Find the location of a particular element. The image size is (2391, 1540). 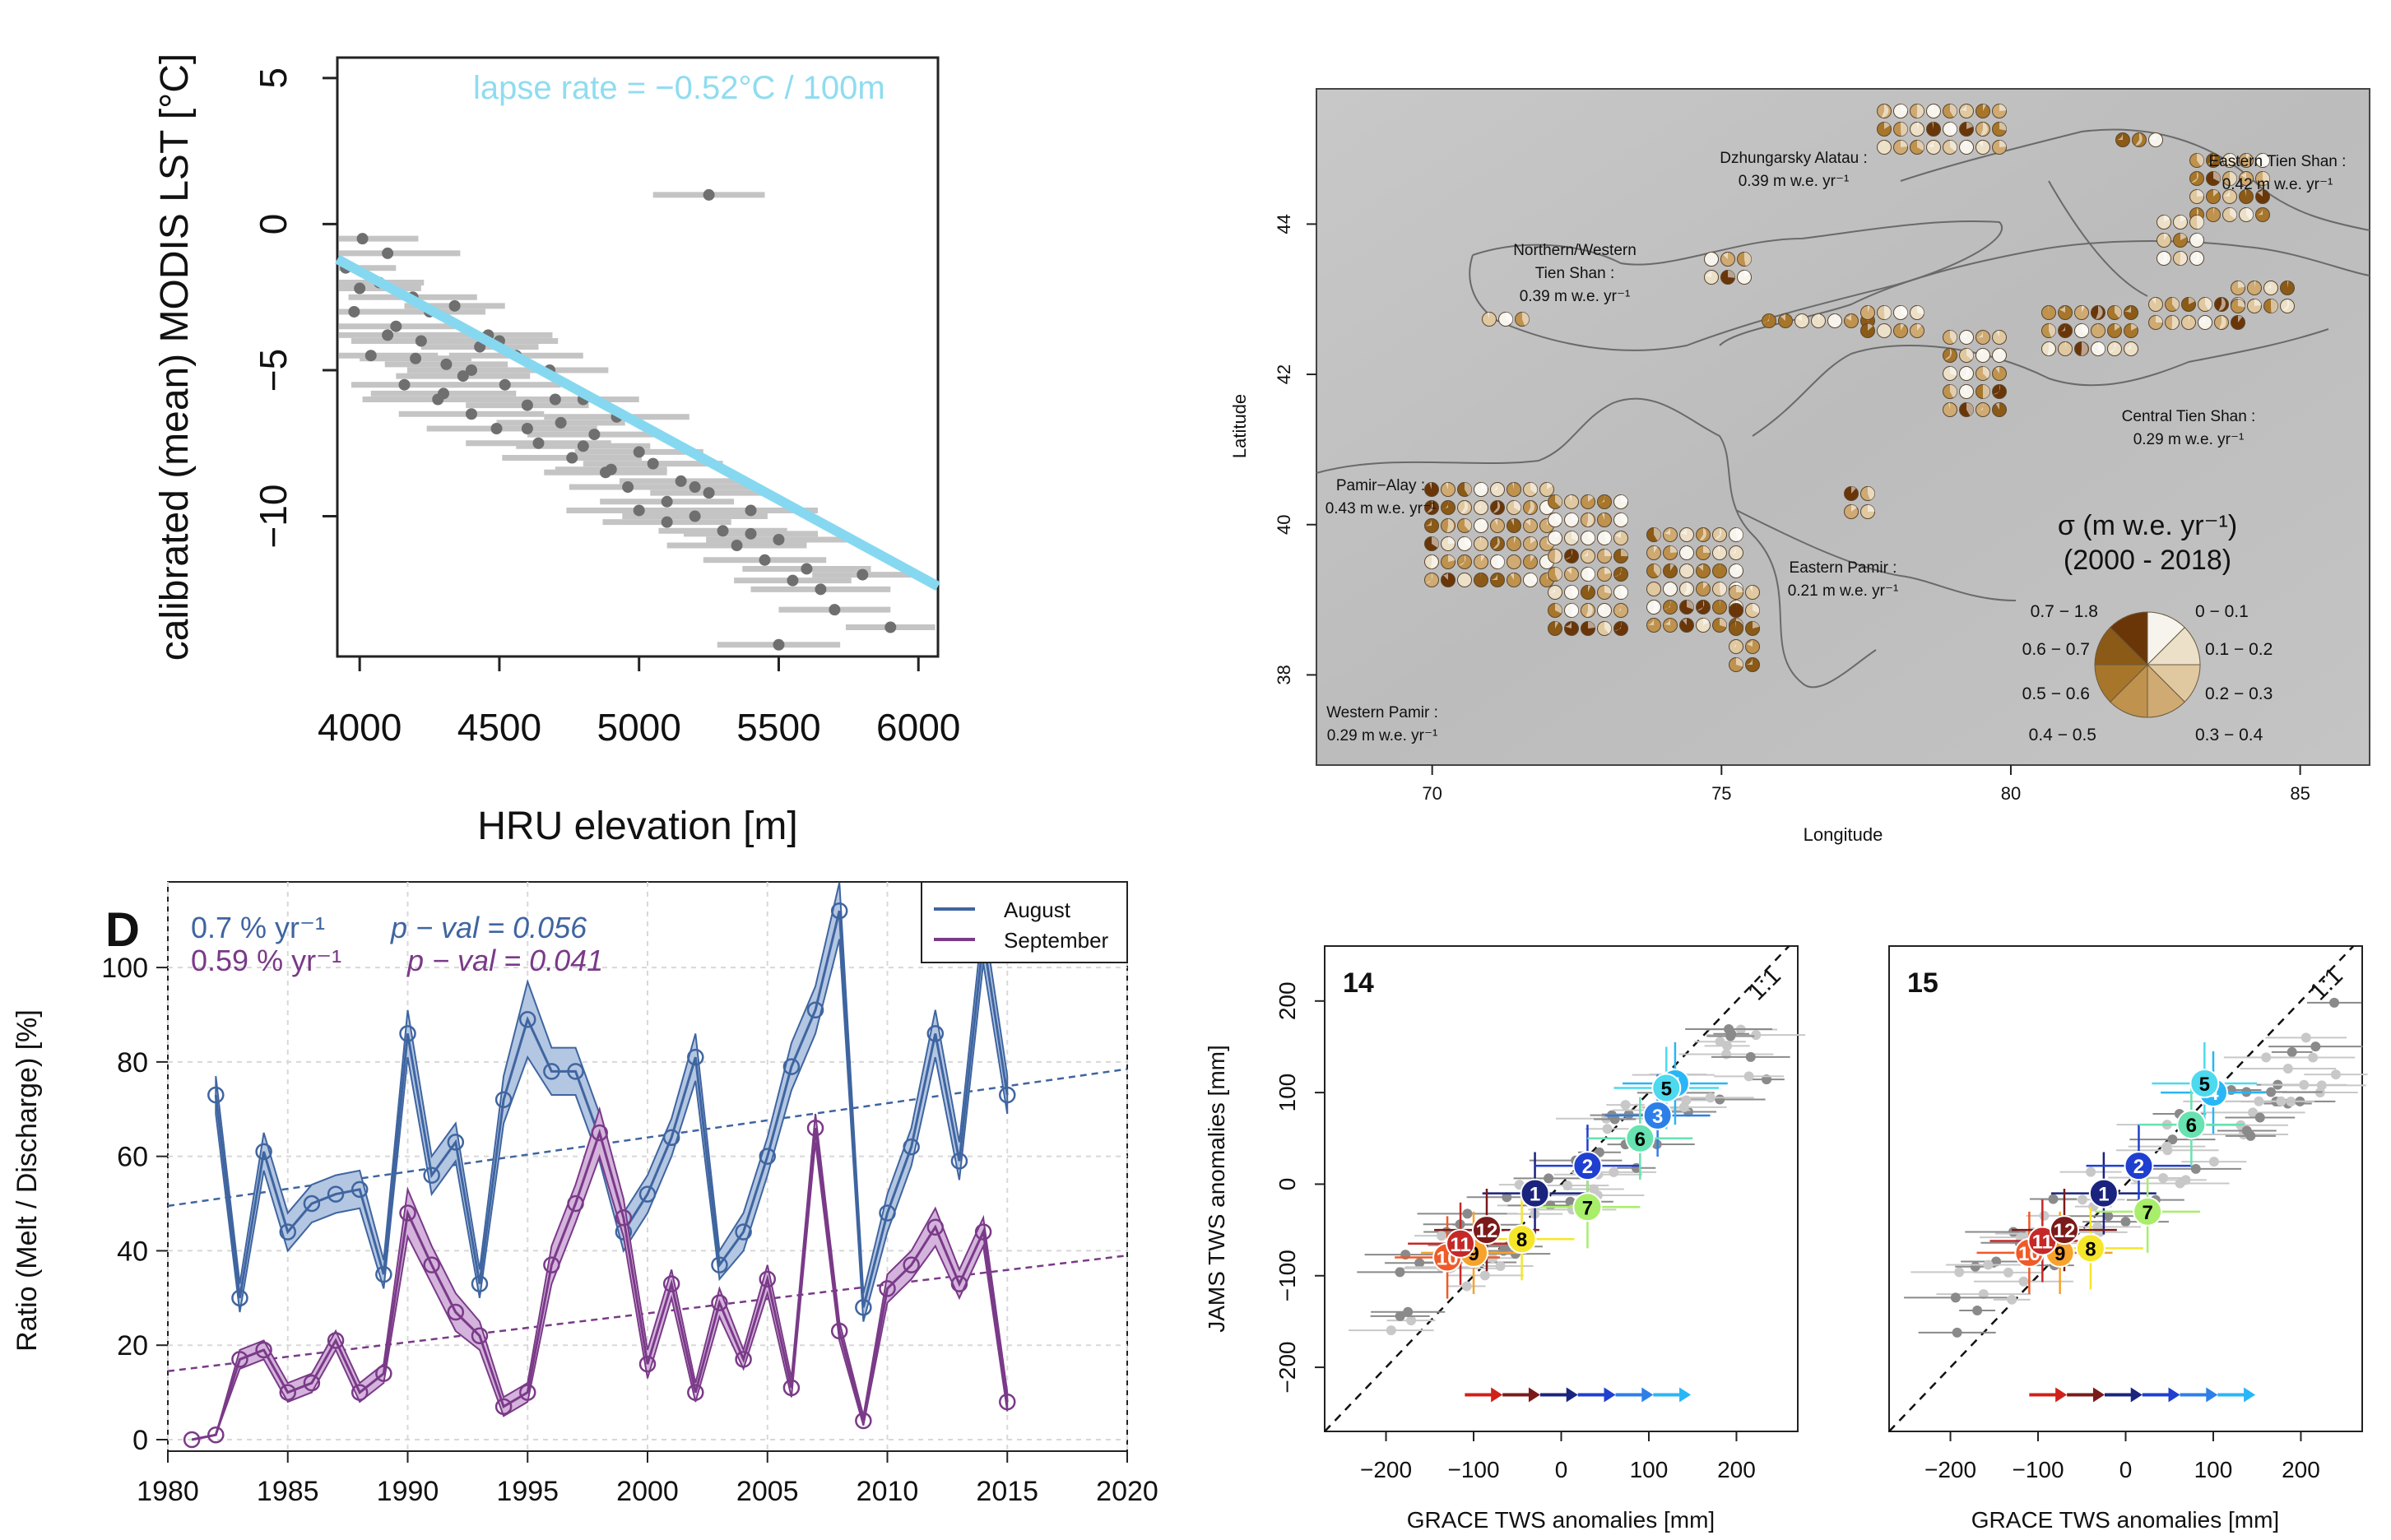

y-axis-label: Ratio (Melt / Discharge) [%] is located at coordinates (27, 1180).